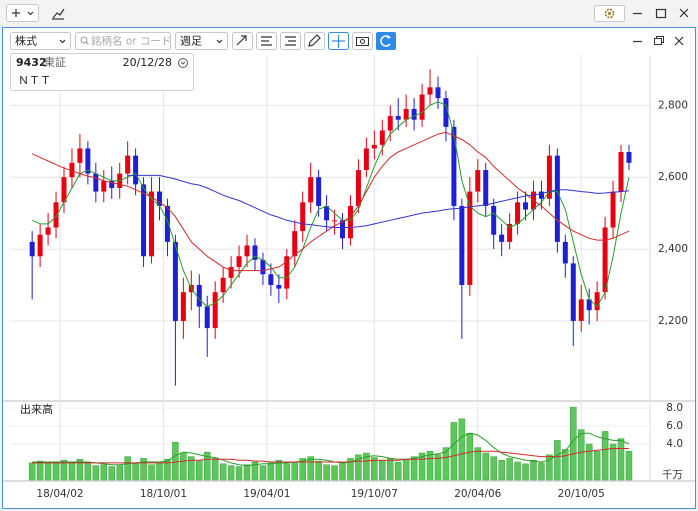  What do you see at coordinates (674, 444) in the screenshot?
I see `volume-tick-label: 4.0` at bounding box center [674, 444].